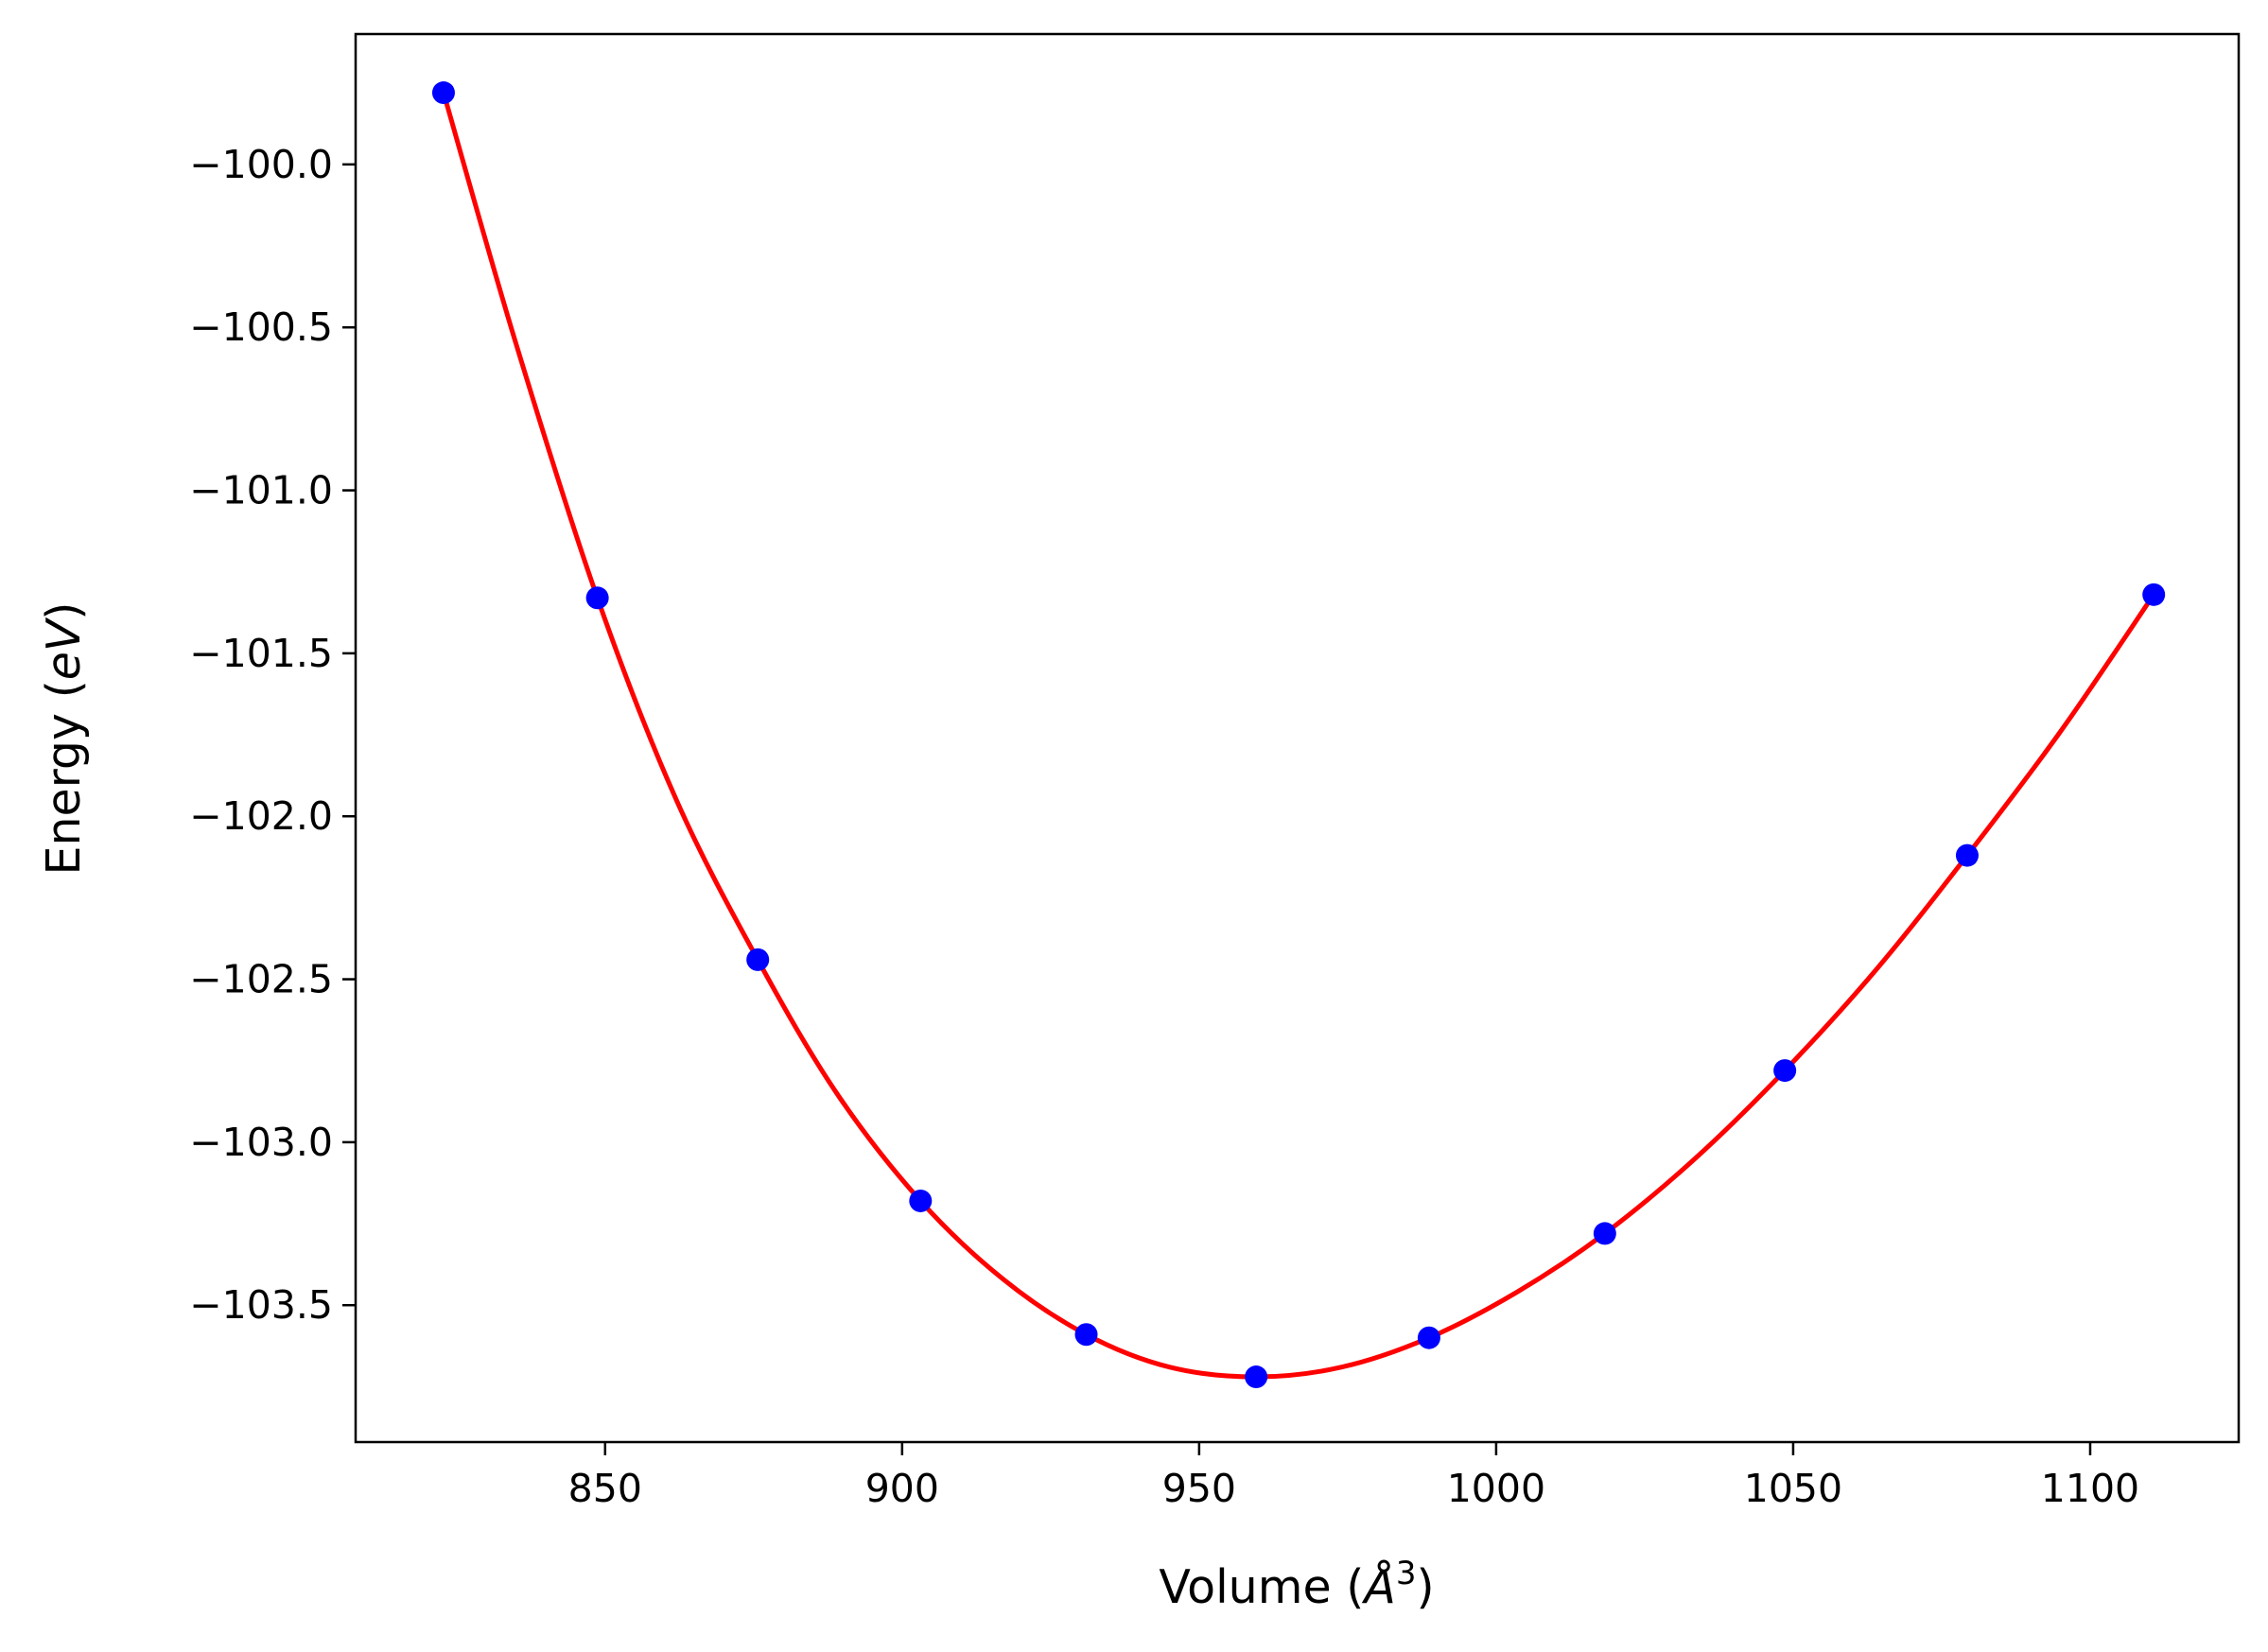 The height and width of the screenshot is (1652, 2268). What do you see at coordinates (64, 778) in the screenshot?
I see `y-axis-title-prefix: Energy (` at bounding box center [64, 778].